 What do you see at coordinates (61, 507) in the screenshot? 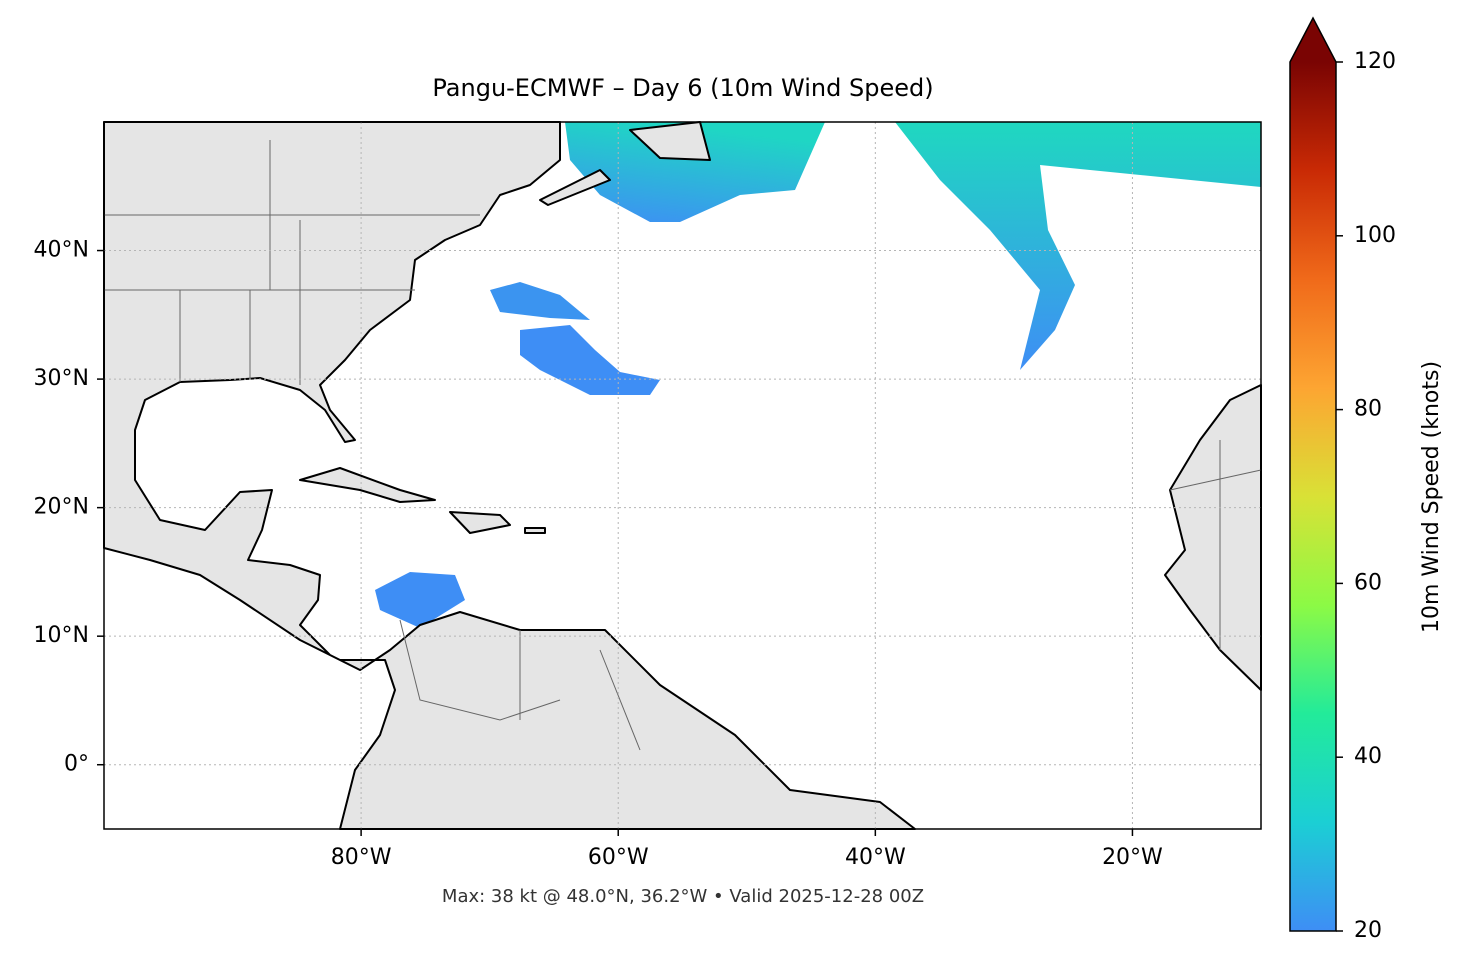
I see `y-tick-label: 20°N` at bounding box center [61, 507].